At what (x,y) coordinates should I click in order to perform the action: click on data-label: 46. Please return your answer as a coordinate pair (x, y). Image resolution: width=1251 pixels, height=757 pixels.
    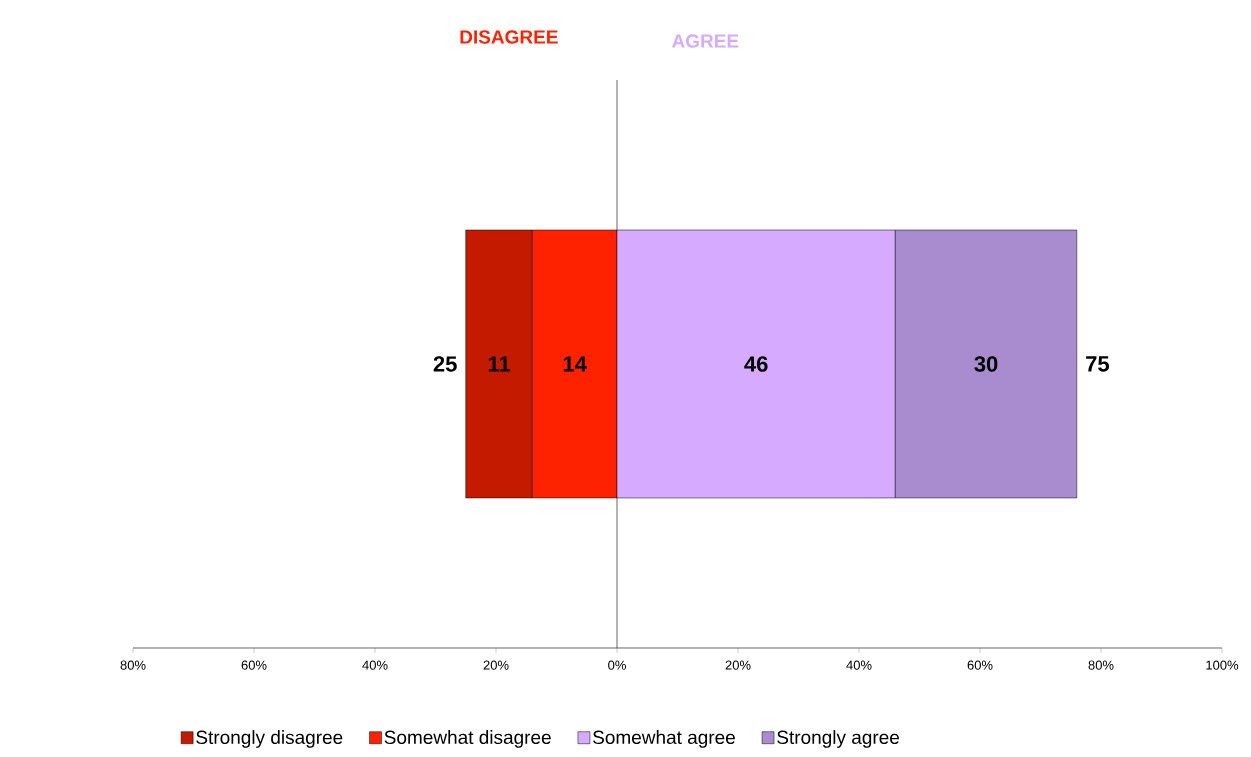
    Looking at the image, I should click on (756, 364).